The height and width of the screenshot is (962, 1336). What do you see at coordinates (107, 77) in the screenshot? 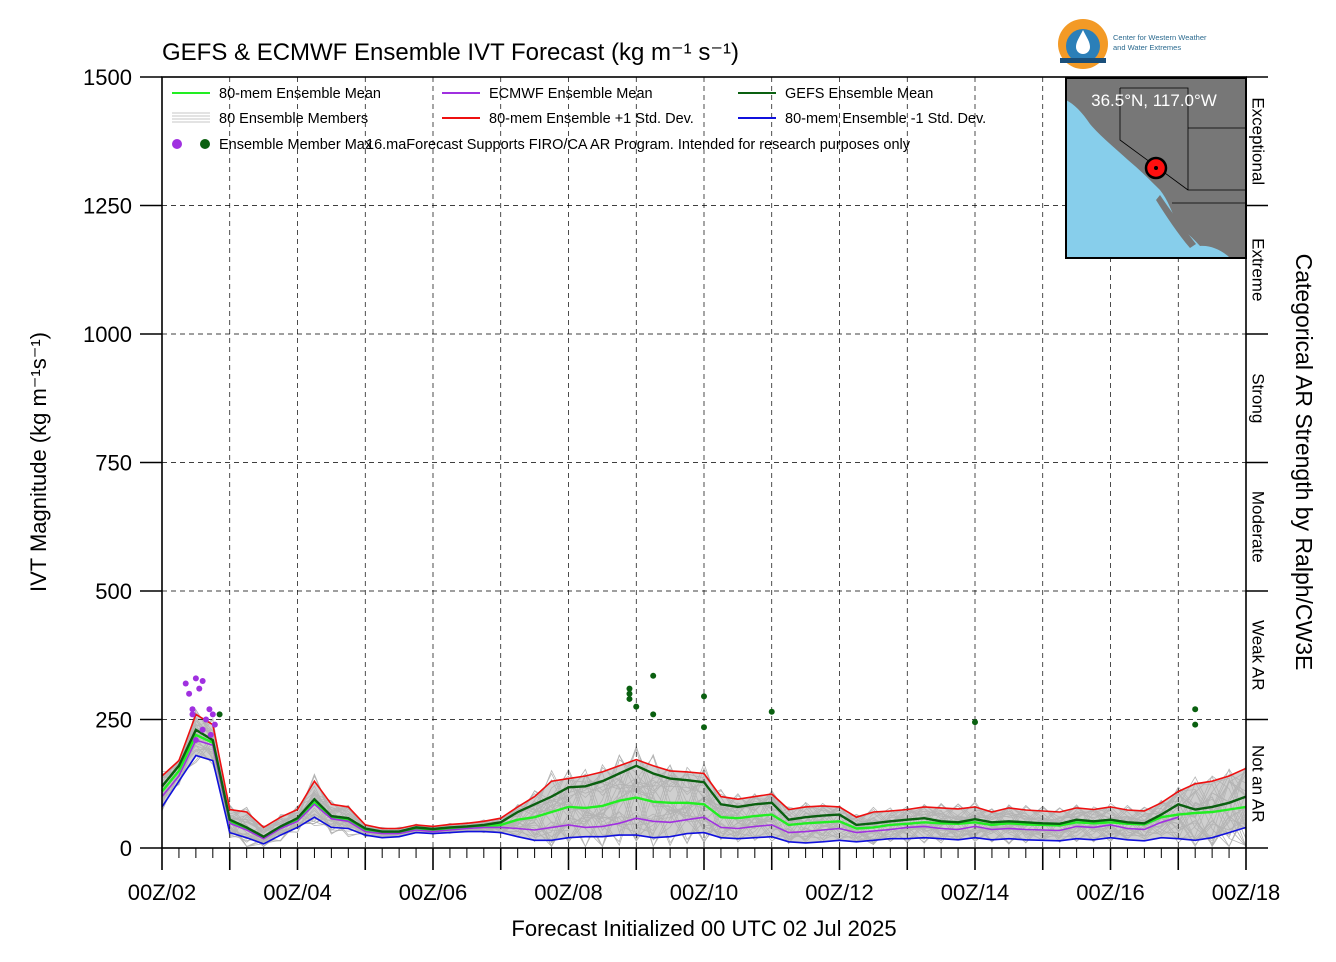
I see `y-tick-label: 1500` at bounding box center [107, 77].